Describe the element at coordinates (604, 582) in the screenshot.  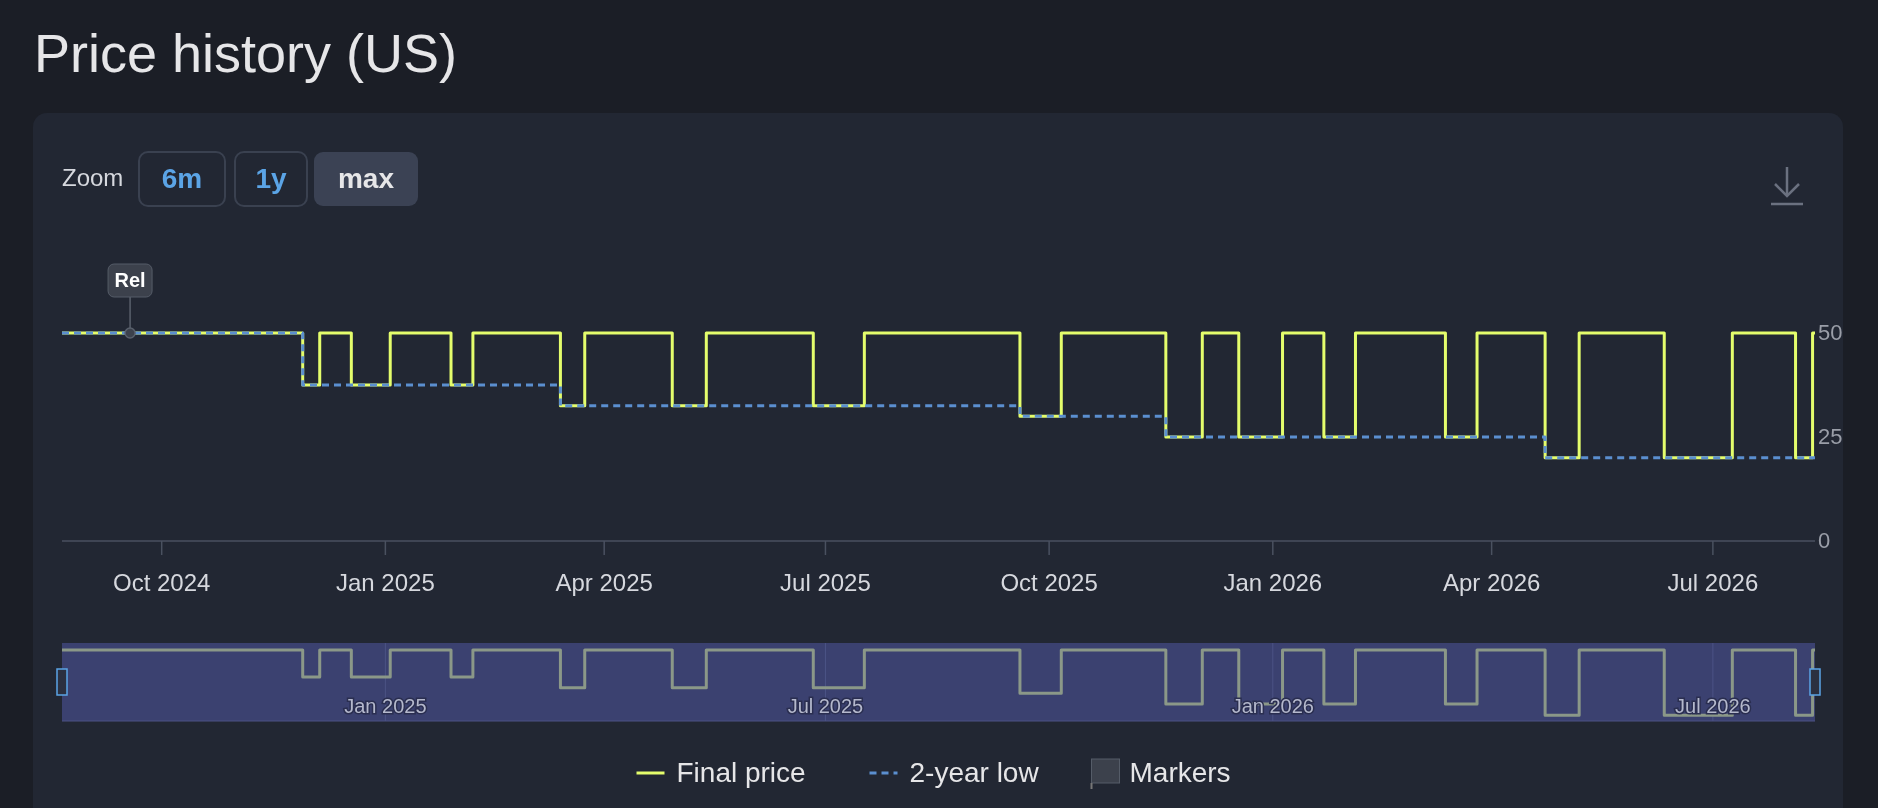
I see `x-tick-label: Apr 2025` at that location.